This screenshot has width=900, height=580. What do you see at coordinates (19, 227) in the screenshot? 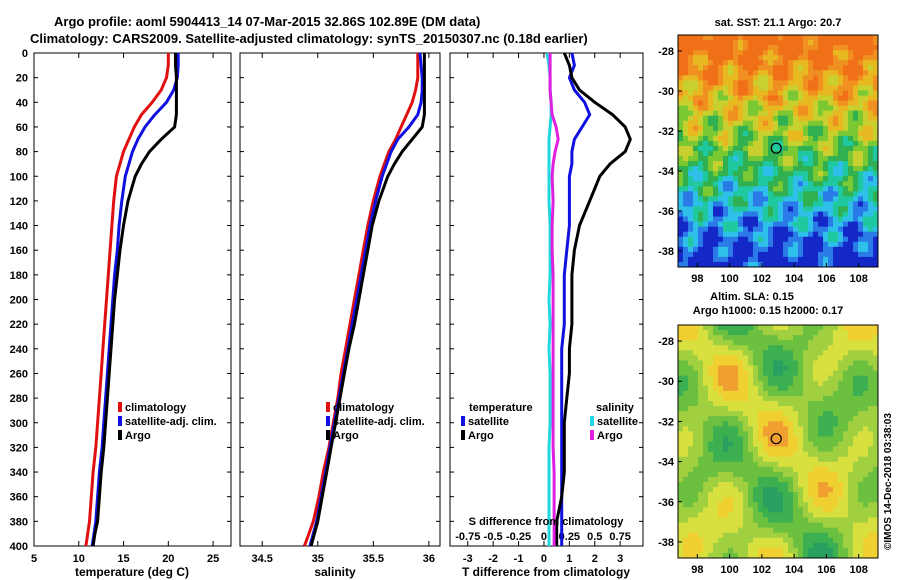
I see `depth-tick-label: 140` at bounding box center [19, 227].